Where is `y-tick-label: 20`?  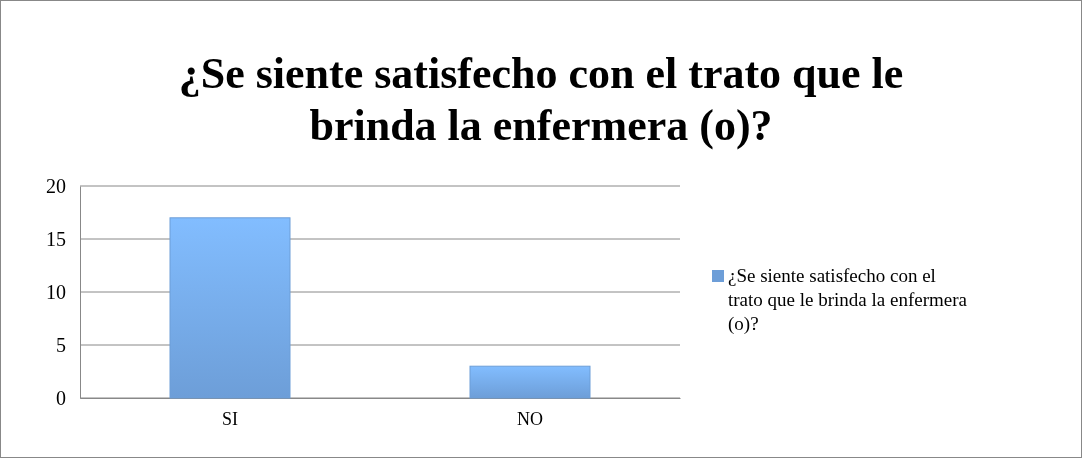
y-tick-label: 20 is located at coordinates (56, 185).